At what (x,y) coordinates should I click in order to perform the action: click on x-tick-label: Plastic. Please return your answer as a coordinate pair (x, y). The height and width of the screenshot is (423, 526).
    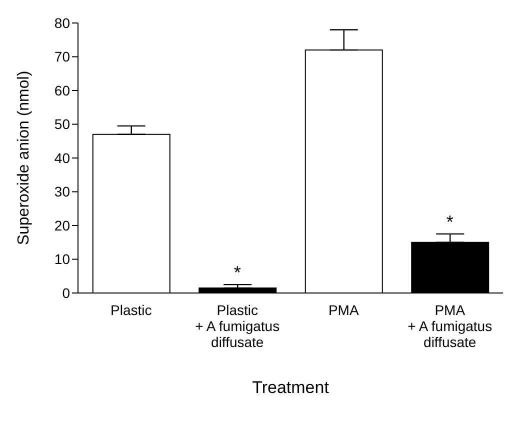
    Looking at the image, I should click on (131, 310).